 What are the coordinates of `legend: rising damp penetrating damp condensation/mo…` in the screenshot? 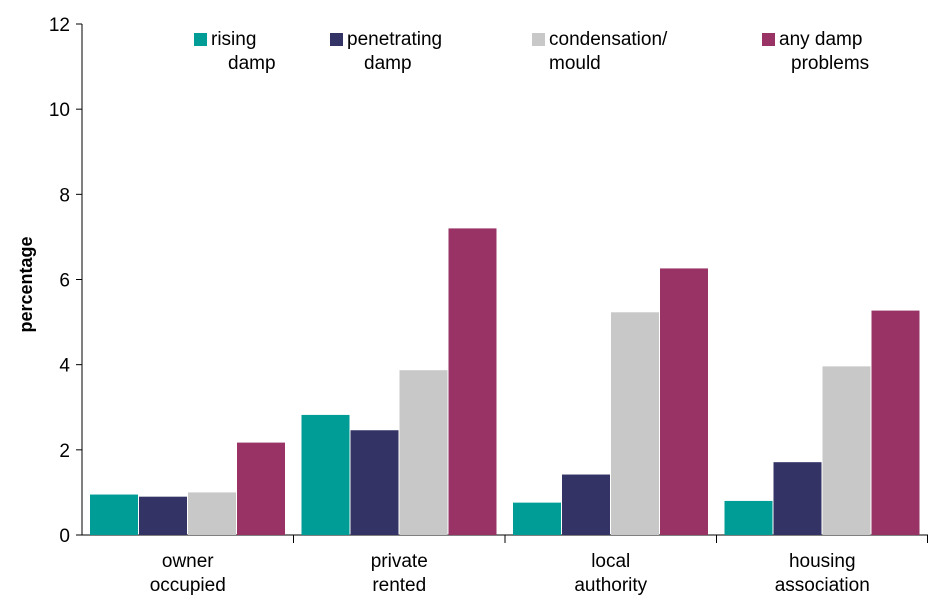 It's located at (531, 51).